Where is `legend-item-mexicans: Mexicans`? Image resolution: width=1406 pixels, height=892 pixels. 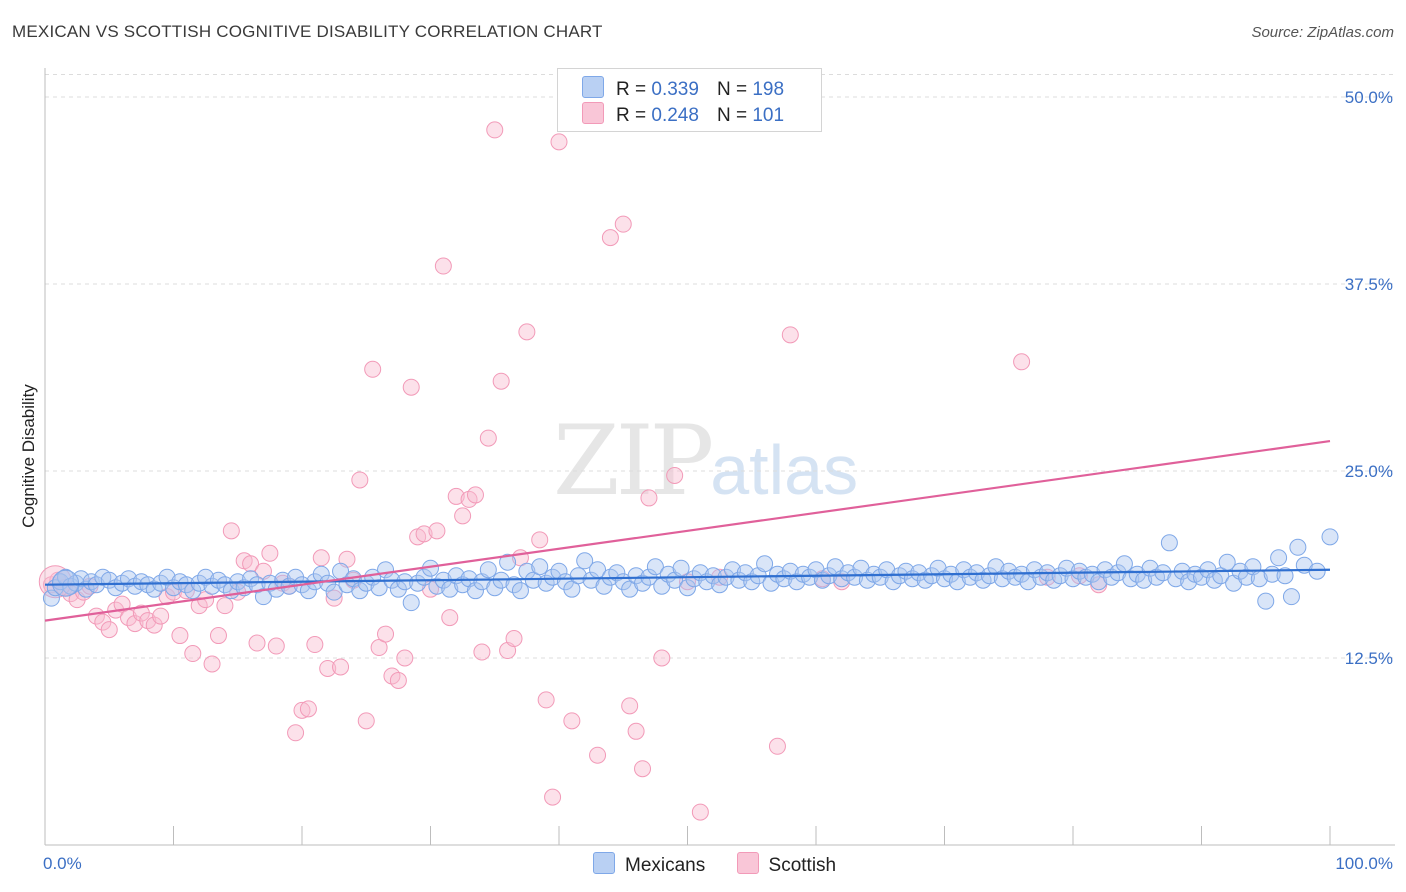
legend-item-mexicans: Mexicans is located at coordinates (649, 864).